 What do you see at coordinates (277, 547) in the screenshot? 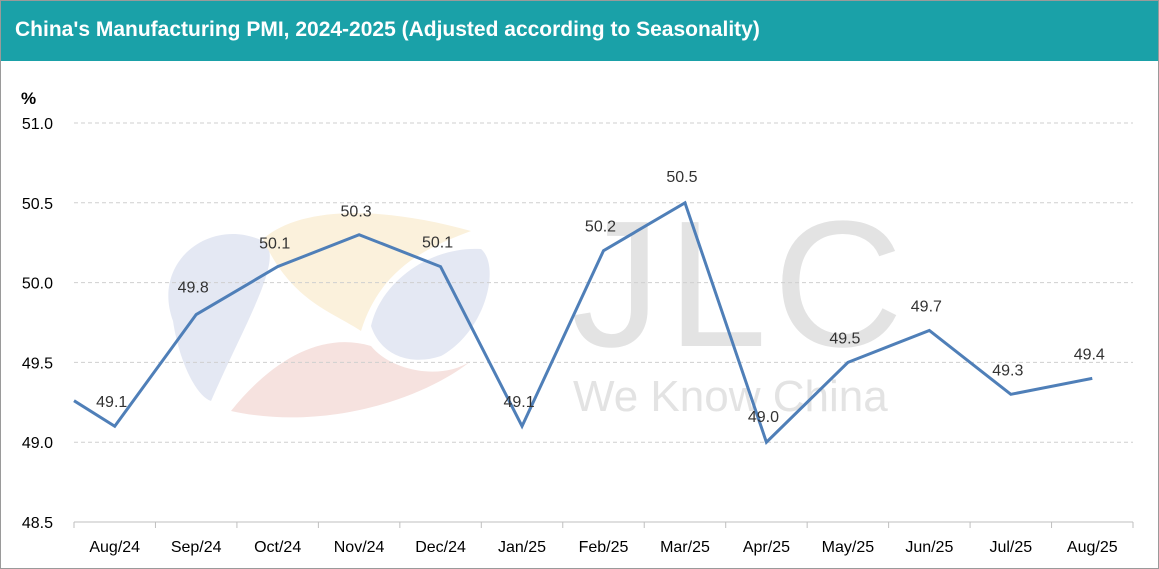
I see `x-tick-label: Oct/24` at bounding box center [277, 547].